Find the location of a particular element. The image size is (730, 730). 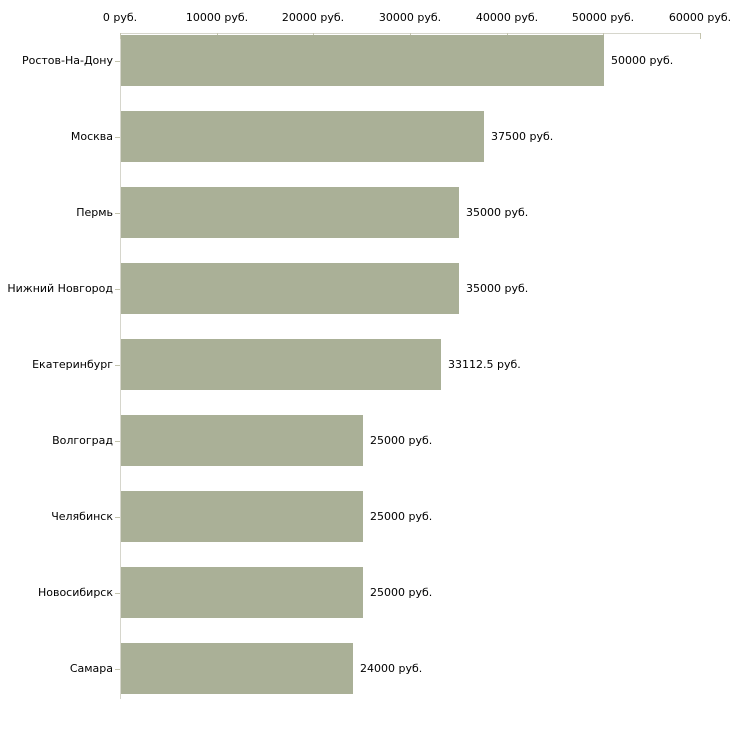

x-axis-tick-label: 50000 руб. is located at coordinates (603, 17).